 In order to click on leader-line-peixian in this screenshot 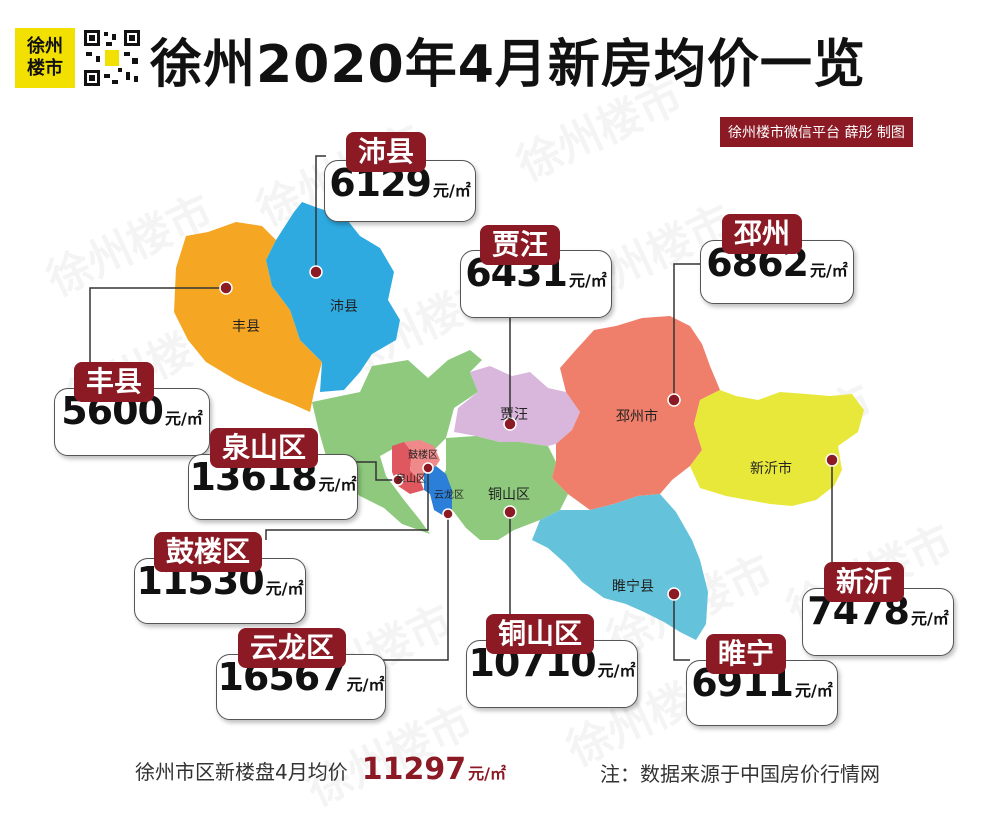, I will do `click(320, 213)`.